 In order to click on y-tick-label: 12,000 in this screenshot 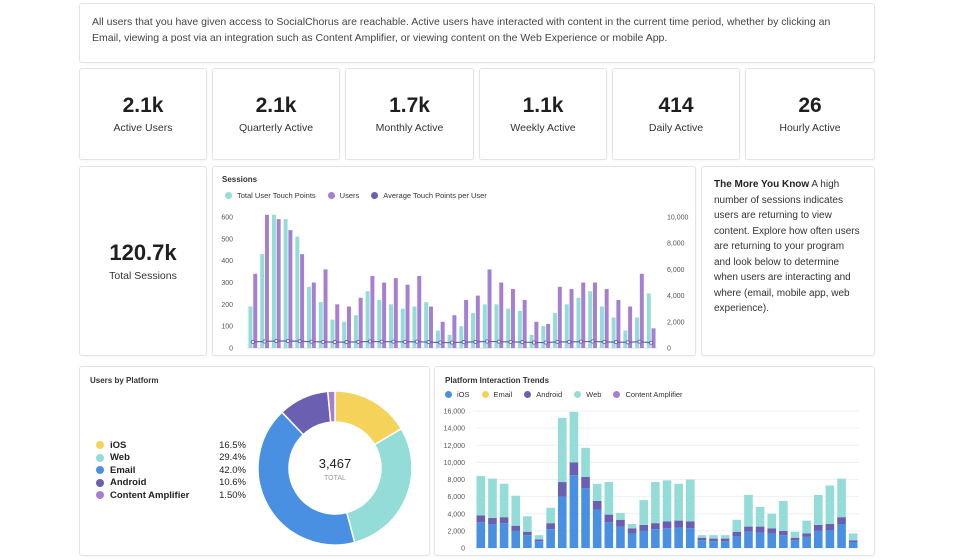, I will do `click(455, 446)`.